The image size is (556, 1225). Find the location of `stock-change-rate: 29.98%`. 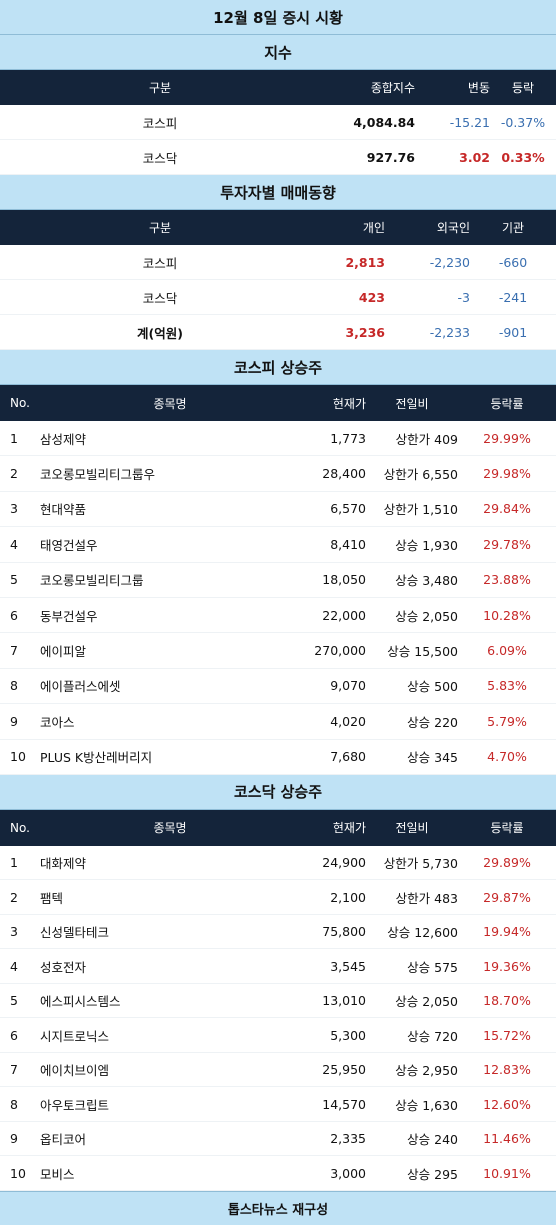

stock-change-rate: 29.98% is located at coordinates (507, 474).